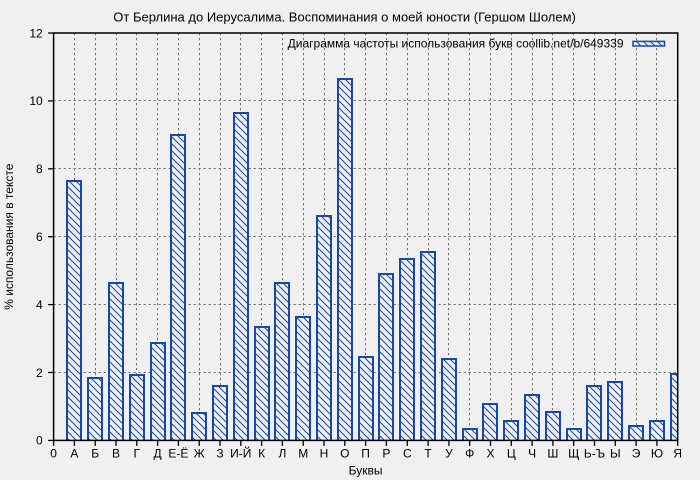 The image size is (700, 480). I want to click on svg-text: Д, so click(158, 454).